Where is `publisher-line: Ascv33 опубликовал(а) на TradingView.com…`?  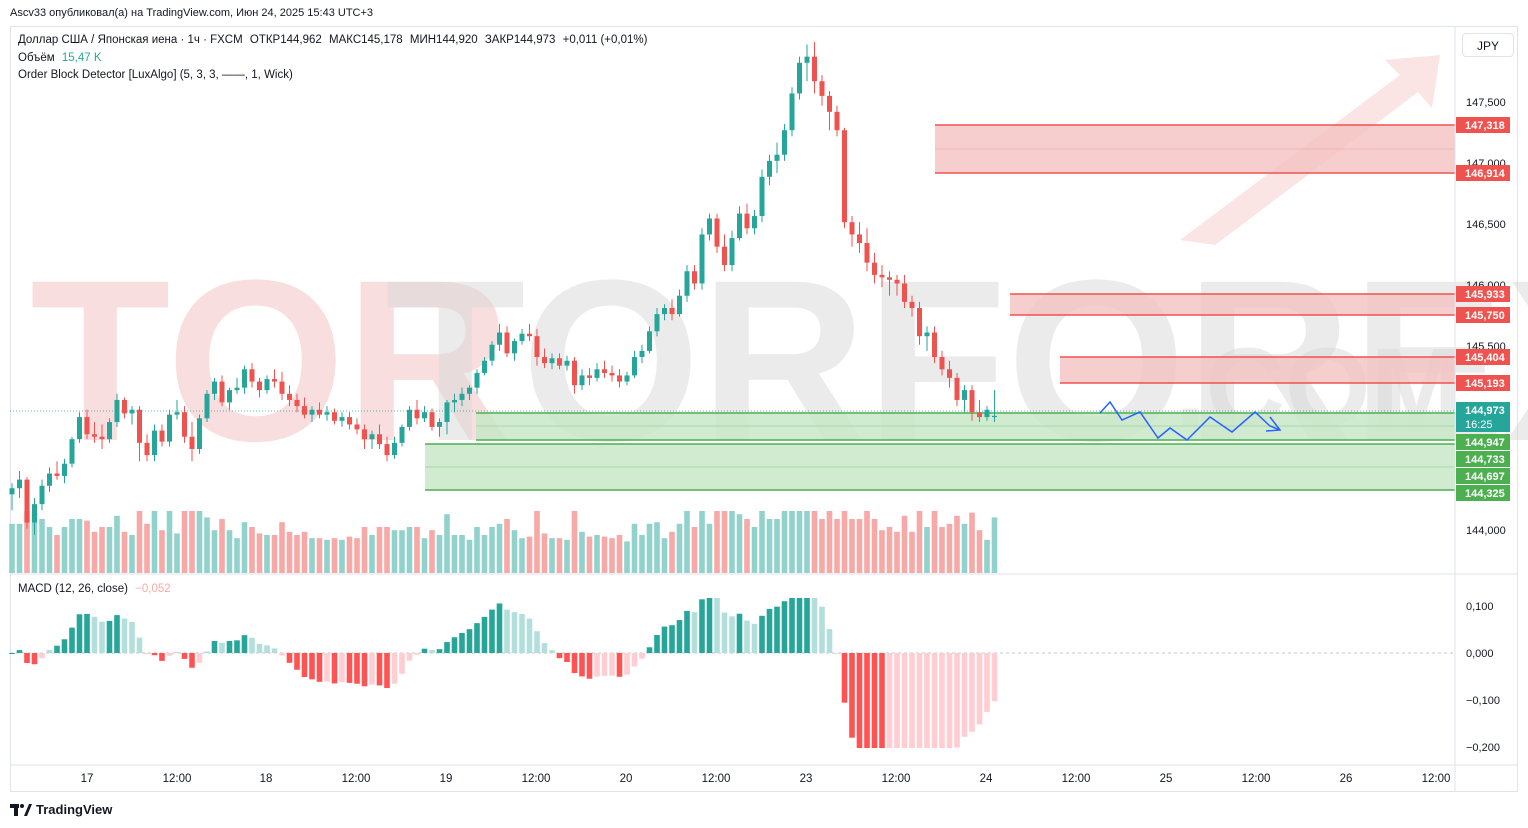 publisher-line: Ascv33 опубликовал(а) на TradingView.com… is located at coordinates (192, 13).